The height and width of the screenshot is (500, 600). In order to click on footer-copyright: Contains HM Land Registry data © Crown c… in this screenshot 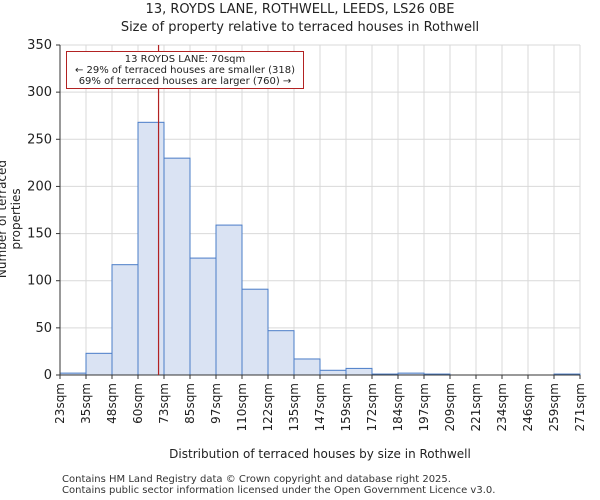, I will do `click(256, 479)`.